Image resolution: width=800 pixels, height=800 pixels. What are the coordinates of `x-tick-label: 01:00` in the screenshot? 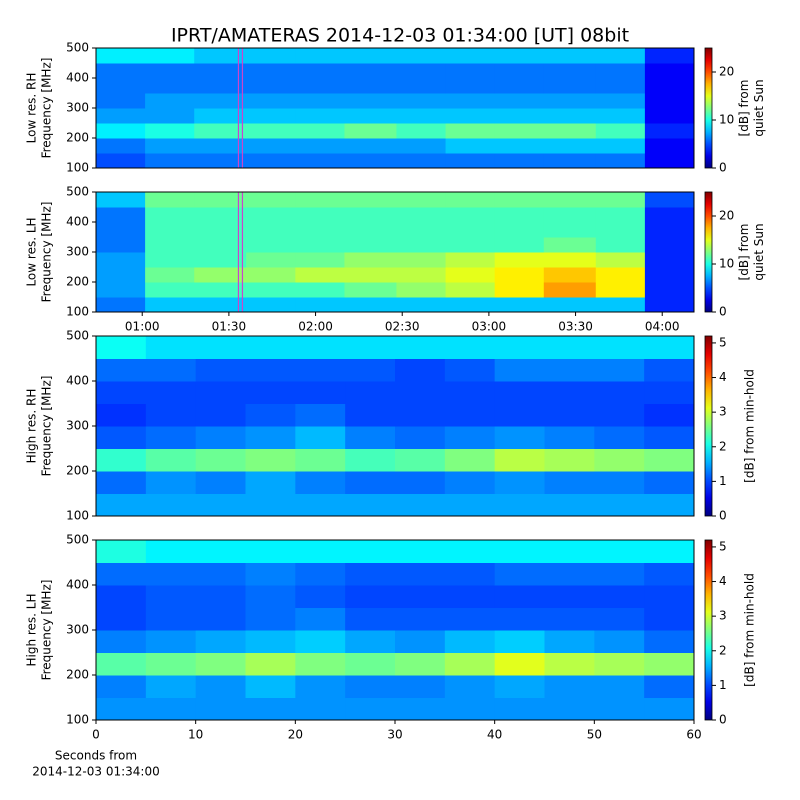 It's located at (142, 327).